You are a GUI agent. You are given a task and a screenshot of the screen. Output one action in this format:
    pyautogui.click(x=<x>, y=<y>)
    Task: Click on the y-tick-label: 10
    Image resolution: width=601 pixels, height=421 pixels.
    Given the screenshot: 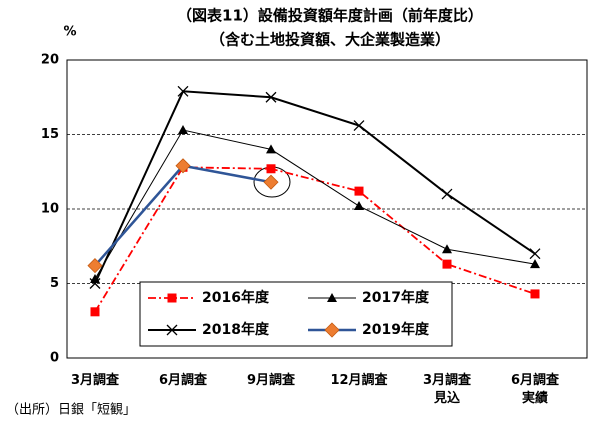 What is the action you would take?
    pyautogui.click(x=50, y=209)
    